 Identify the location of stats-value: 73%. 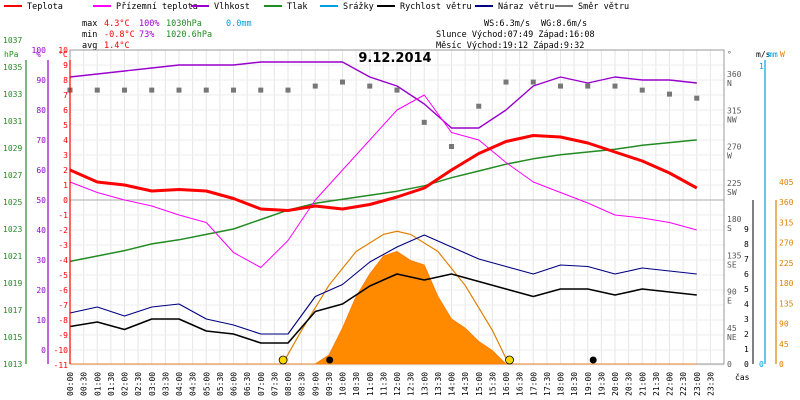
(146, 35).